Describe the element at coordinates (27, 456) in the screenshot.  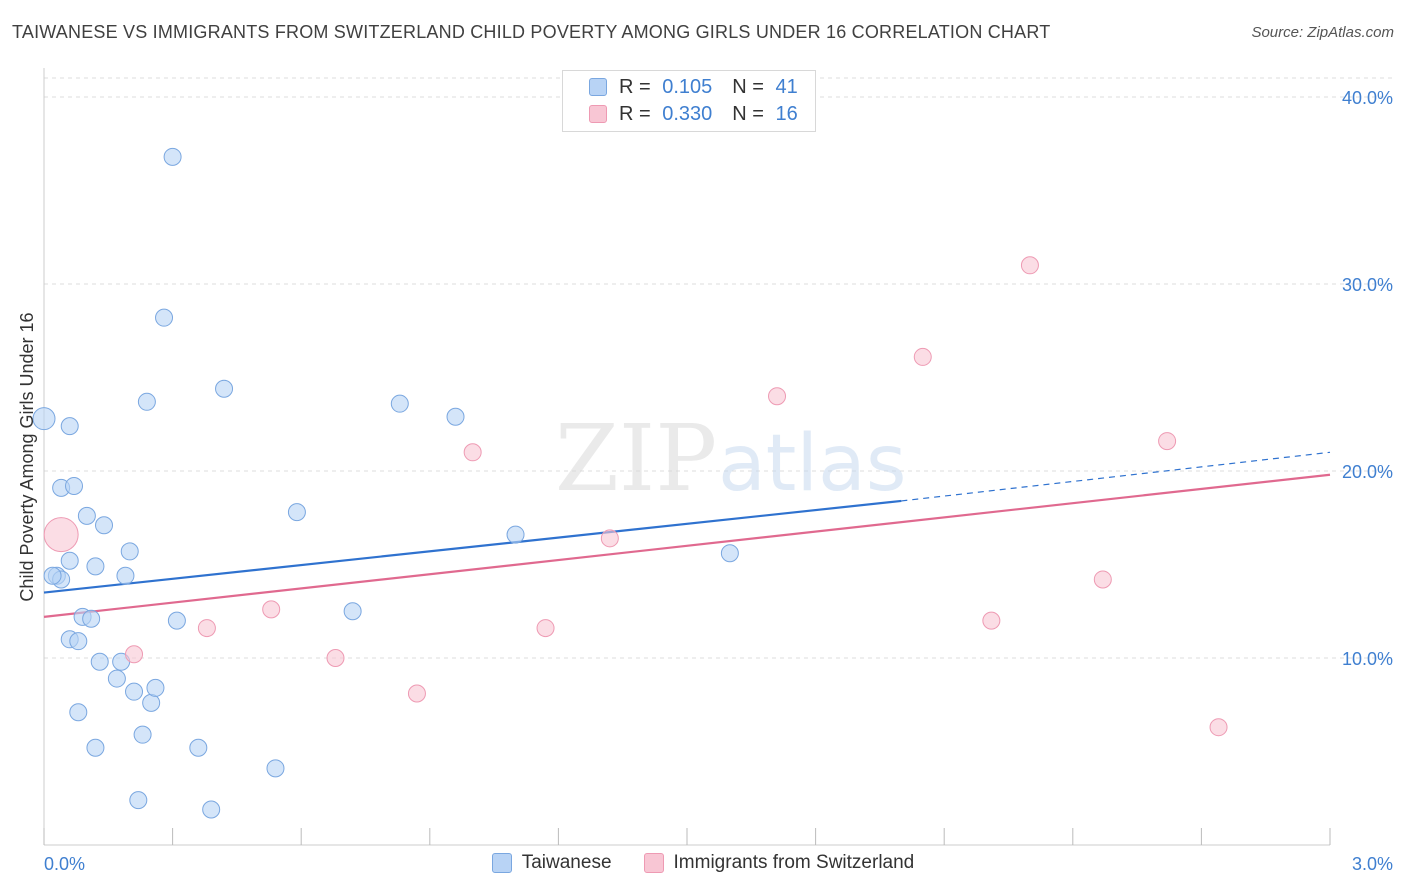
I see `y-axis-label: Child Poverty Among Girls Under 16` at that location.